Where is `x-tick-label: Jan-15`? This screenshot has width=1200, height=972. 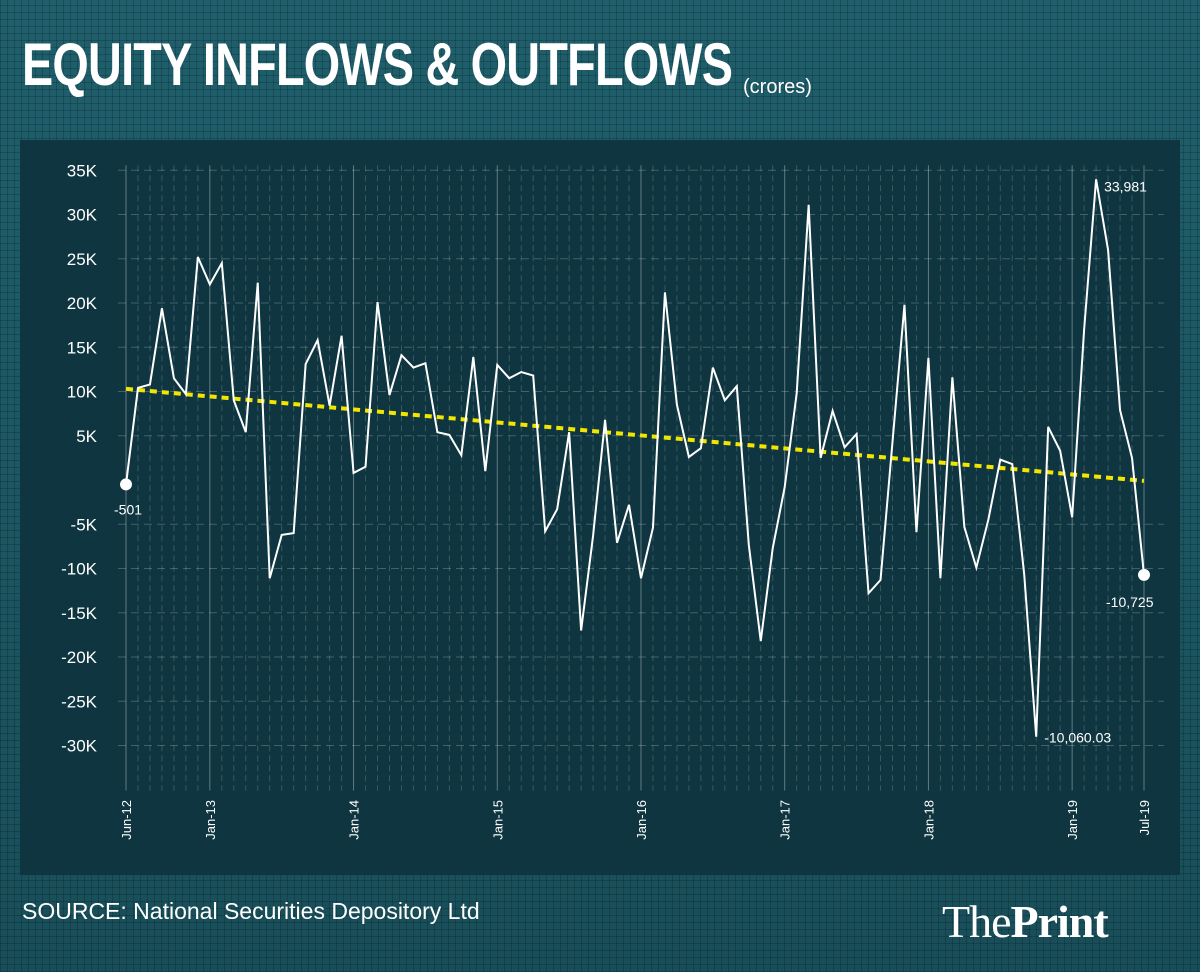 x-tick-label: Jan-15 is located at coordinates (497, 820).